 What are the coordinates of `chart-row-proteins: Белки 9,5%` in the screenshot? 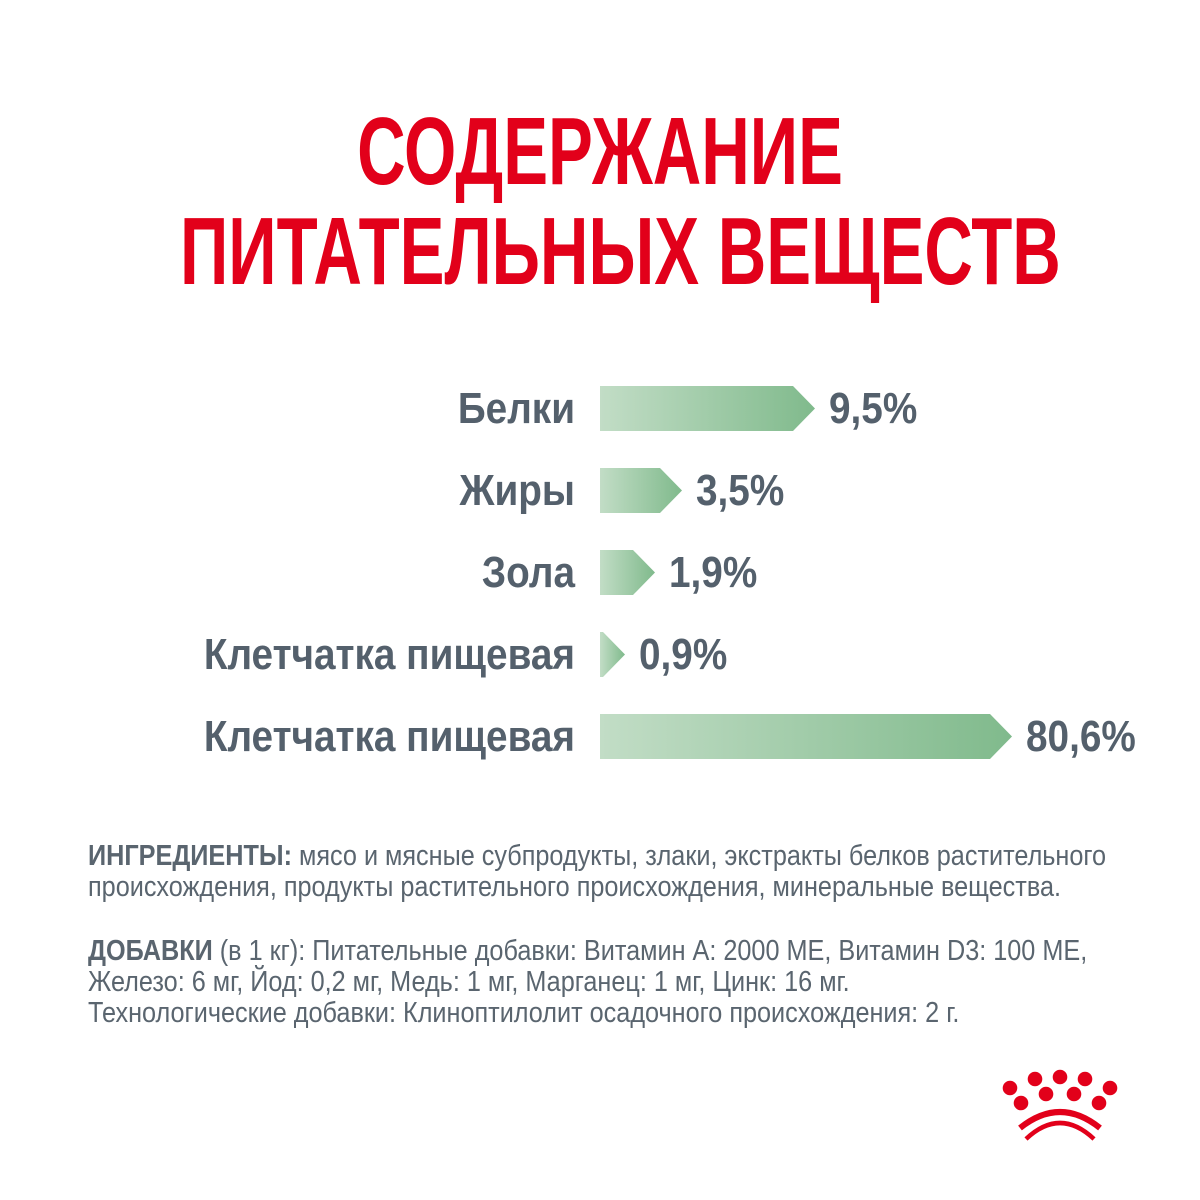 It's located at (600, 408).